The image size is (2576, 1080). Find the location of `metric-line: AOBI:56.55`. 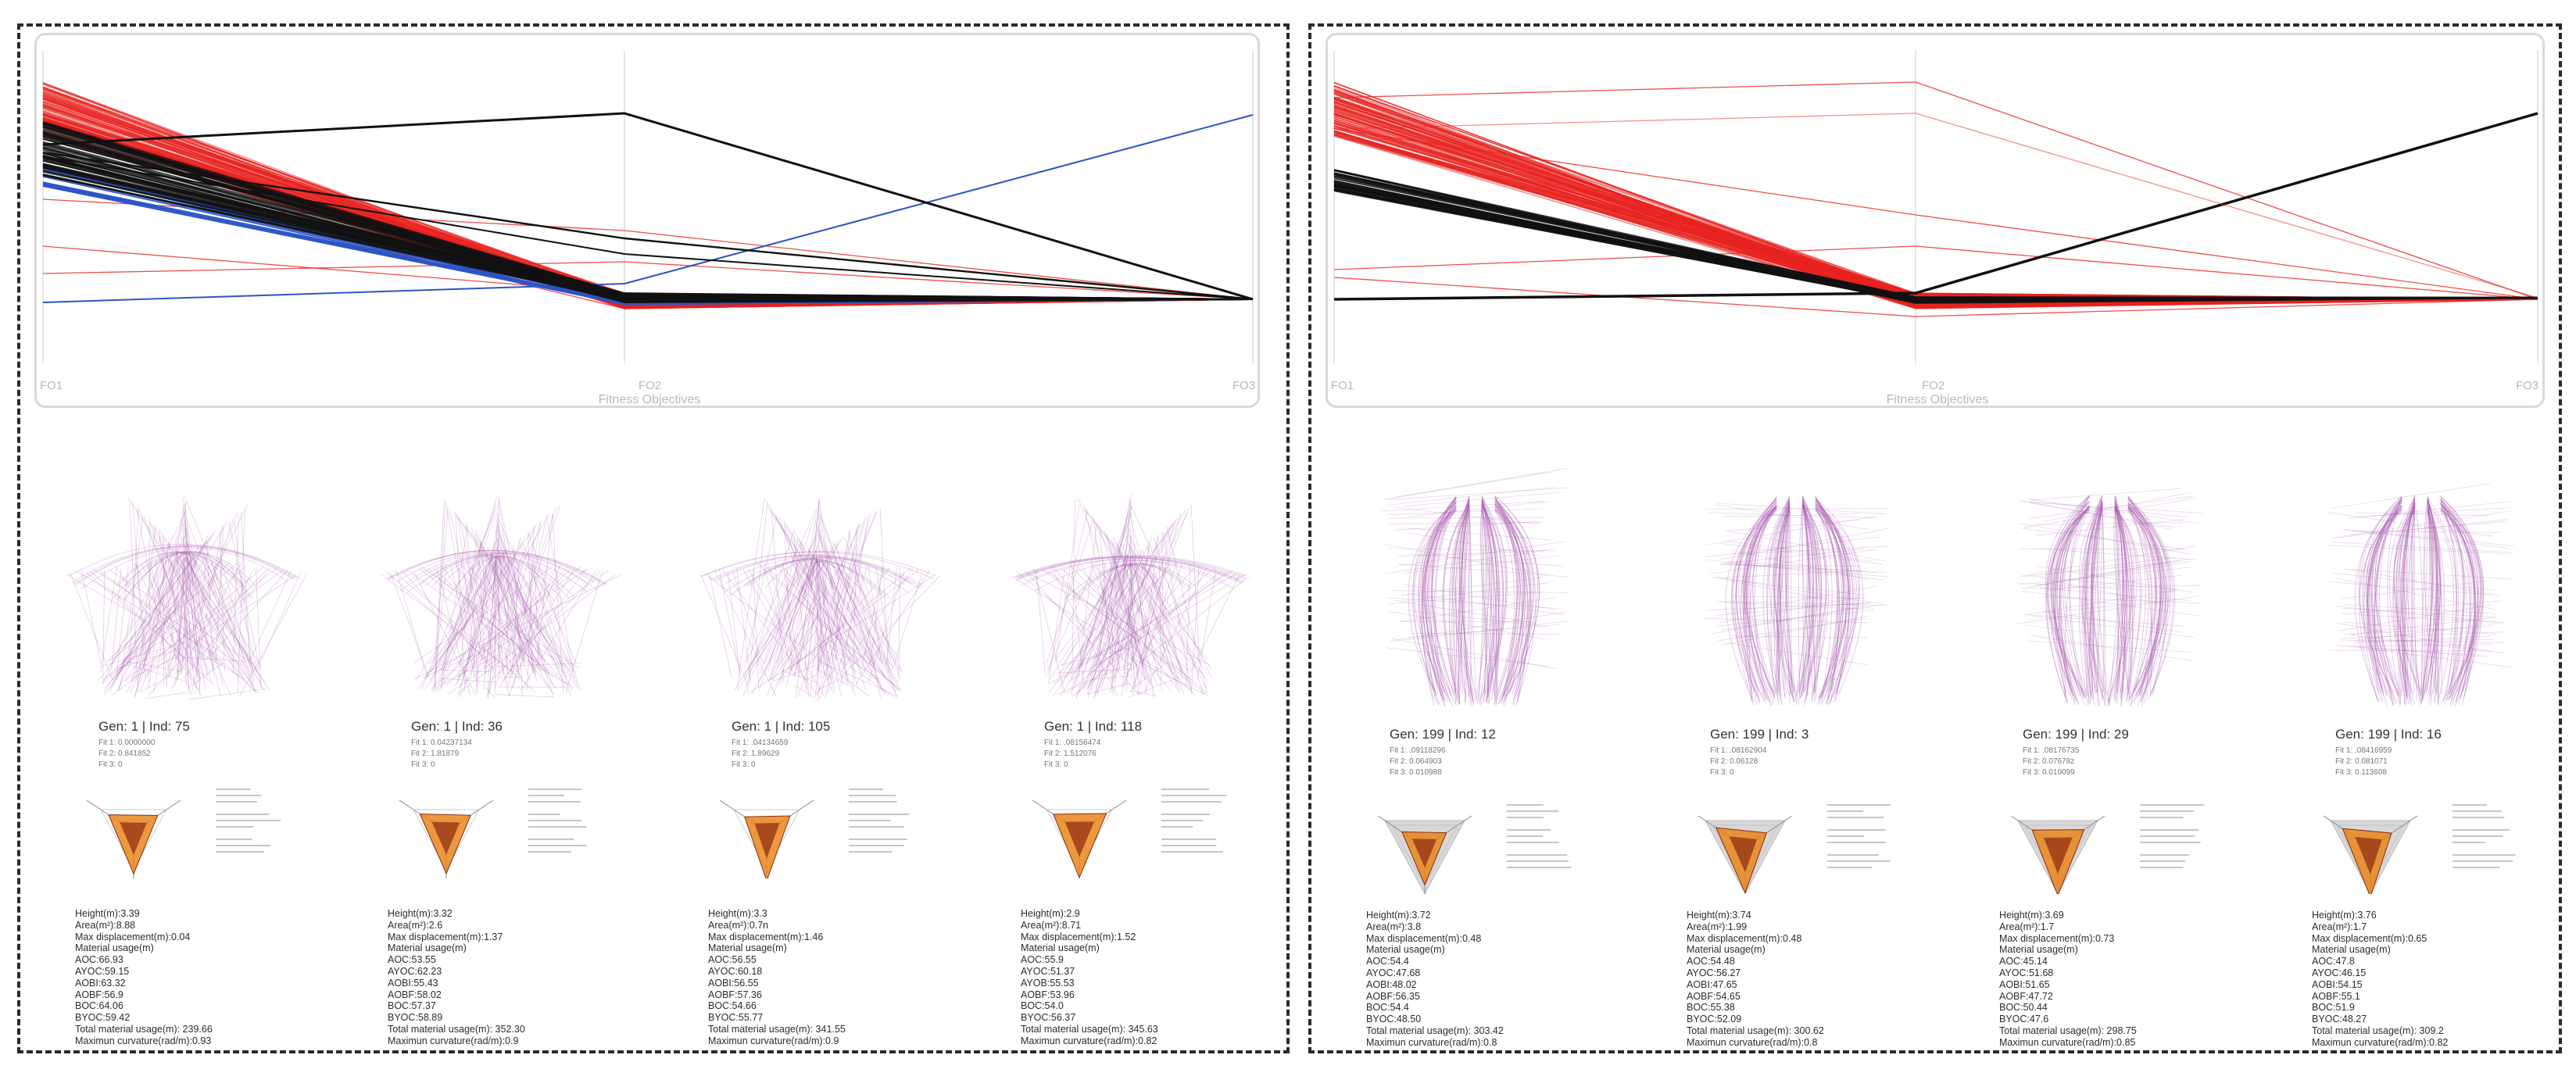

metric-line: AOBI:56.55 is located at coordinates (733, 983).